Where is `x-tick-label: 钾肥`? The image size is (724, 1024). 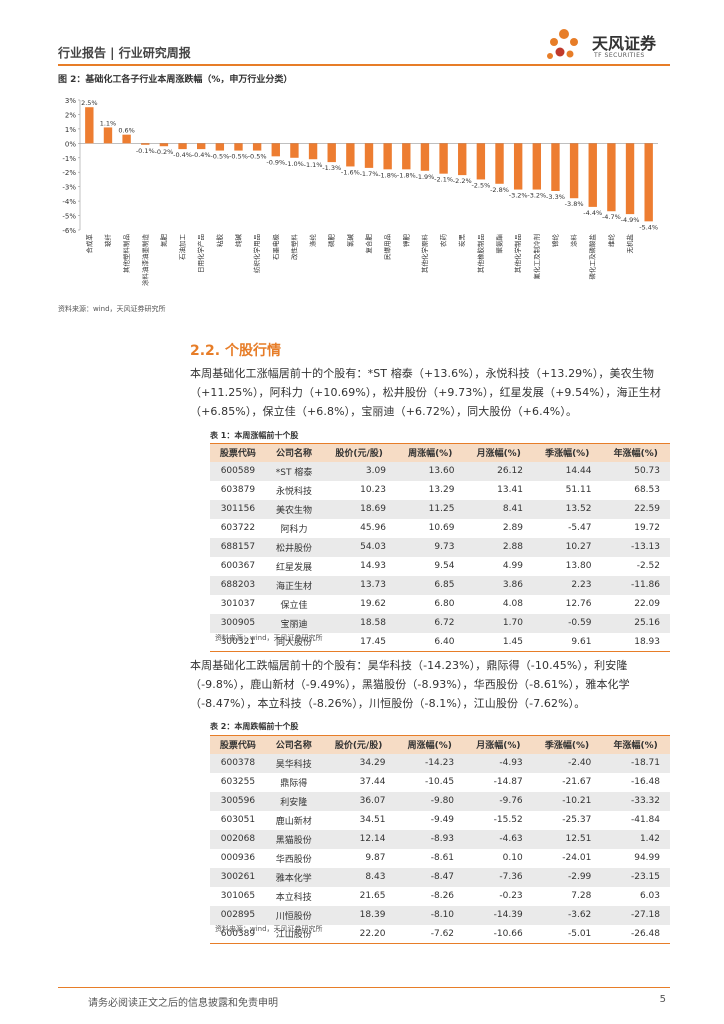 x-tick-label: 钾肥 is located at coordinates (405, 241).